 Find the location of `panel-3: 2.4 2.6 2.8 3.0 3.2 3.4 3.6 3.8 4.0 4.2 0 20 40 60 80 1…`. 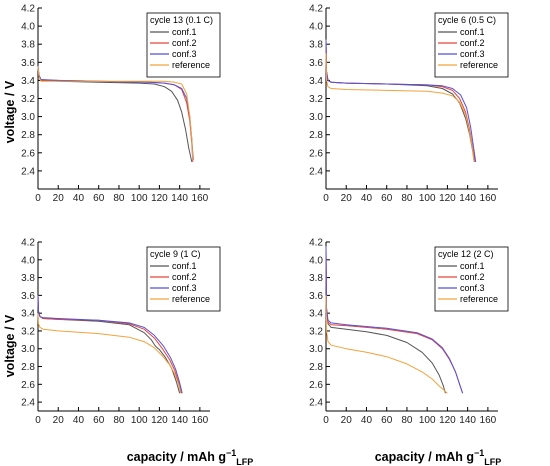

panel-3: 2.4 2.6 2.8 3.0 3.2 3.4 3.6 3.8 4.0 4.2 0 20 40 60 80 1… is located at coordinates (409, 332).